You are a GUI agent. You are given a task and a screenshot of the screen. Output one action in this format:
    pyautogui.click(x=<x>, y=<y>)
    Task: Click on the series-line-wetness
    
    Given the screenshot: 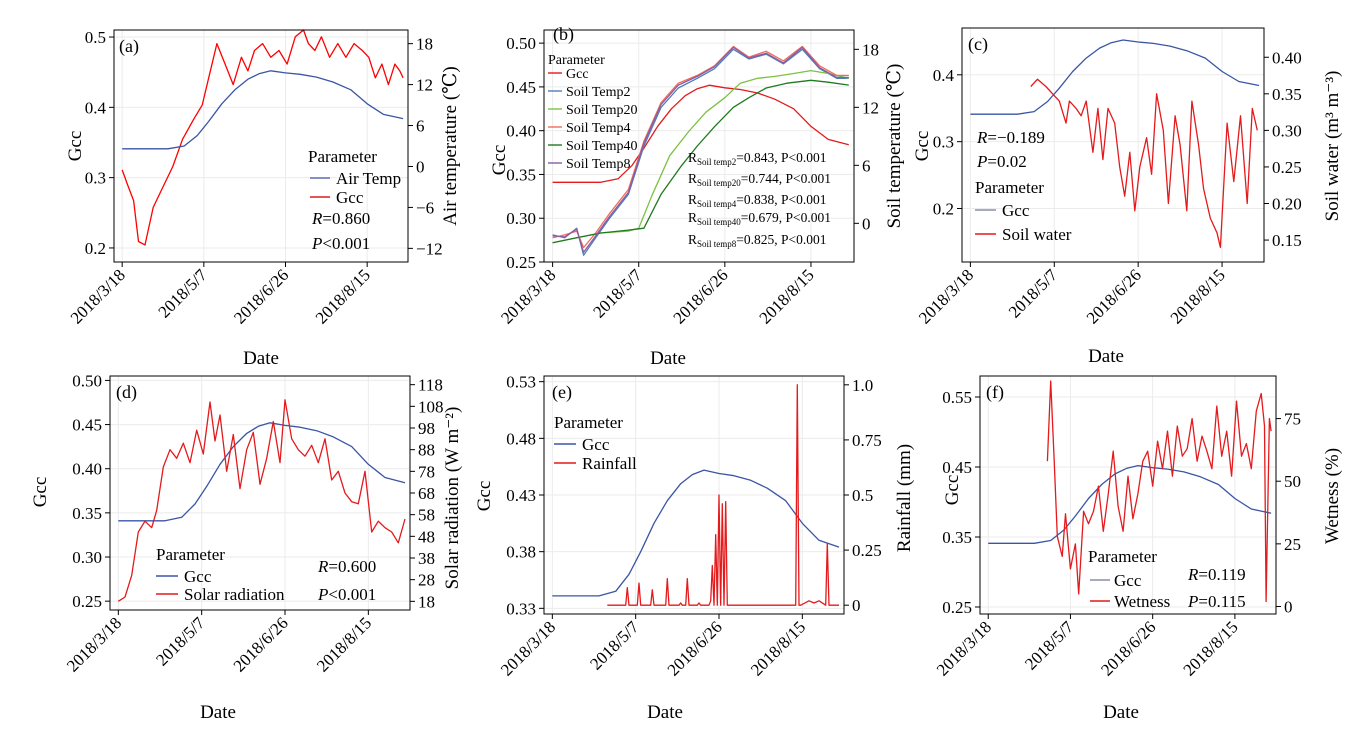 What is the action you would take?
    pyautogui.click(x=1159, y=491)
    